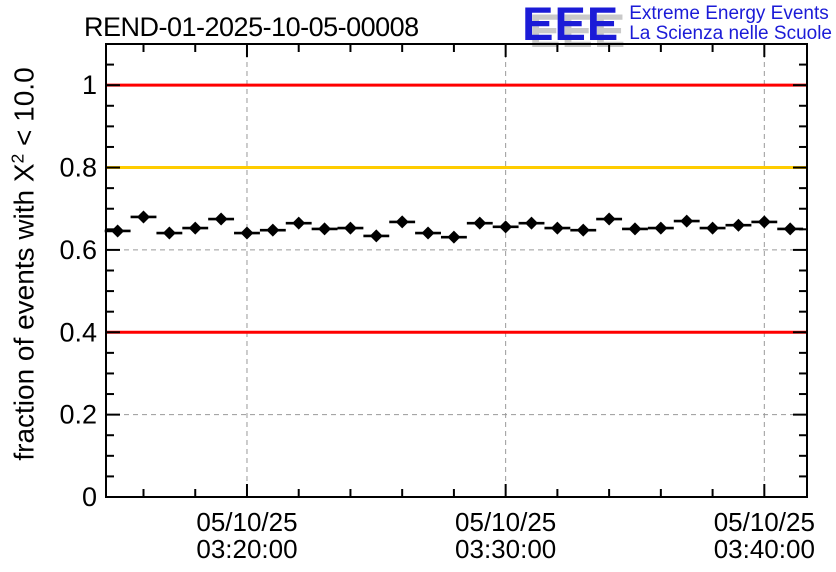 The width and height of the screenshot is (836, 572). I want to click on y-tick-label: 0.6, so click(78, 250).